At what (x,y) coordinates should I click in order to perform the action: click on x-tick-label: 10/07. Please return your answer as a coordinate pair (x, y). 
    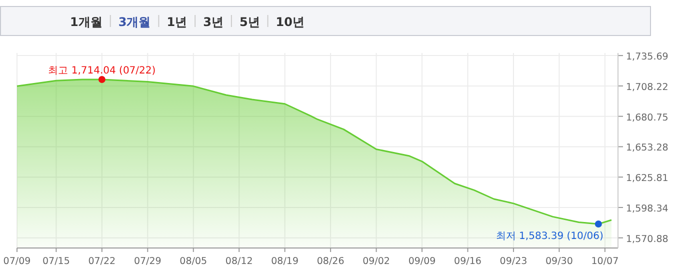
    Looking at the image, I should click on (605, 261).